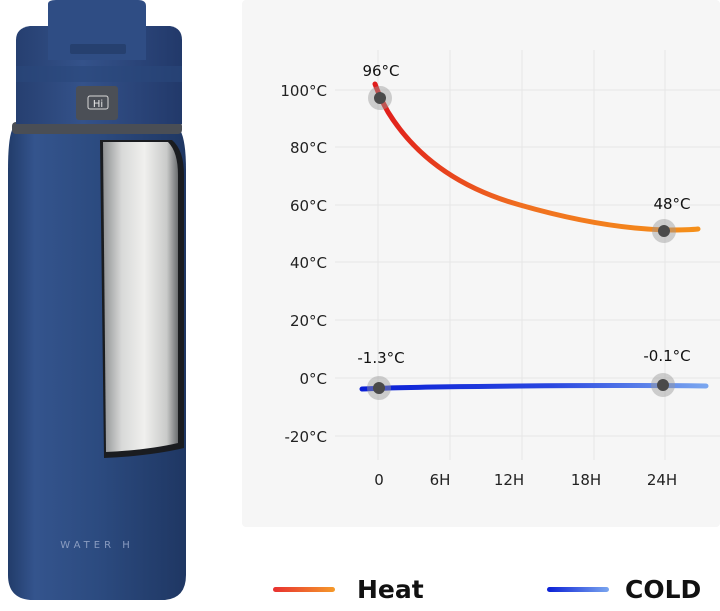 This screenshot has width=720, height=611. Describe the element at coordinates (304, 589) in the screenshot. I see `heat-legend-swatch` at that location.